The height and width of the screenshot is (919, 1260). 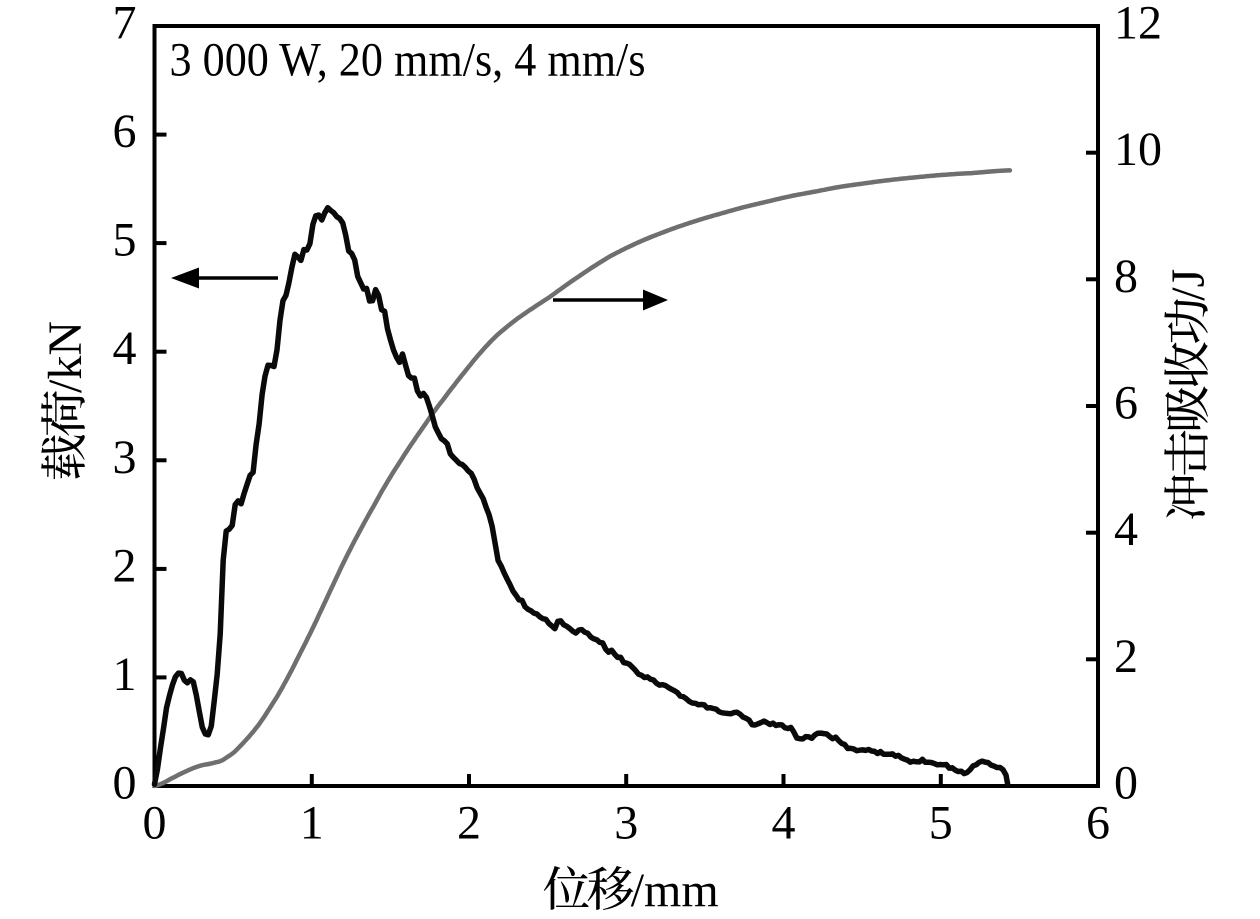 What do you see at coordinates (1138, 149) in the screenshot?
I see `svg-text: 10` at bounding box center [1138, 149].